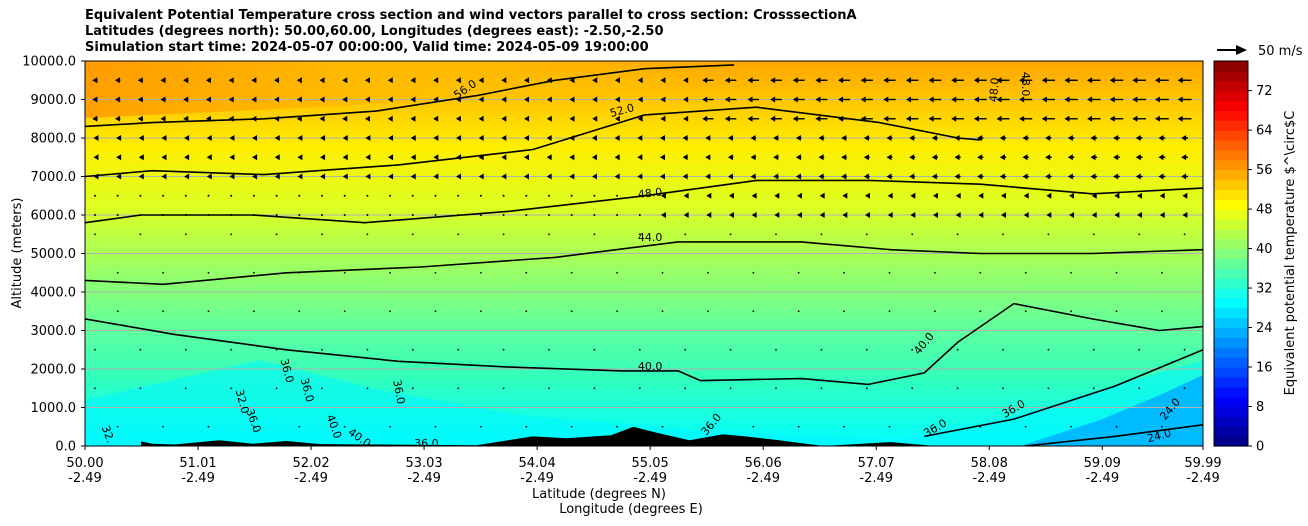 Image resolution: width=1308 pixels, height=526 pixels. Describe the element at coordinates (54, 293) in the screenshot. I see `y-tick-label: 4000.0` at that location.